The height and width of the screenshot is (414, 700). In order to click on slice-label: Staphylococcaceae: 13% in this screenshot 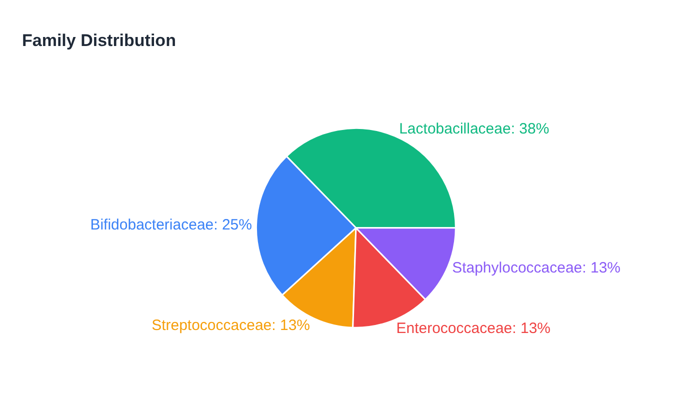, I will do `click(536, 268)`.